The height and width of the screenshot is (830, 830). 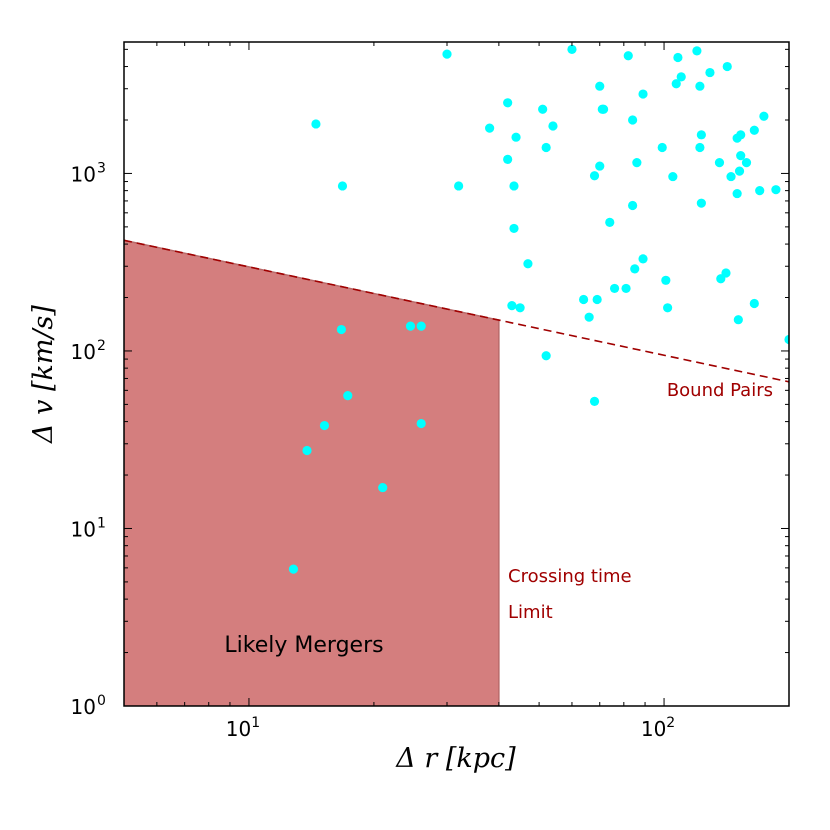 What do you see at coordinates (303, 645) in the screenshot?
I see `annotation-likely-mergers: Likely Mergers` at bounding box center [303, 645].